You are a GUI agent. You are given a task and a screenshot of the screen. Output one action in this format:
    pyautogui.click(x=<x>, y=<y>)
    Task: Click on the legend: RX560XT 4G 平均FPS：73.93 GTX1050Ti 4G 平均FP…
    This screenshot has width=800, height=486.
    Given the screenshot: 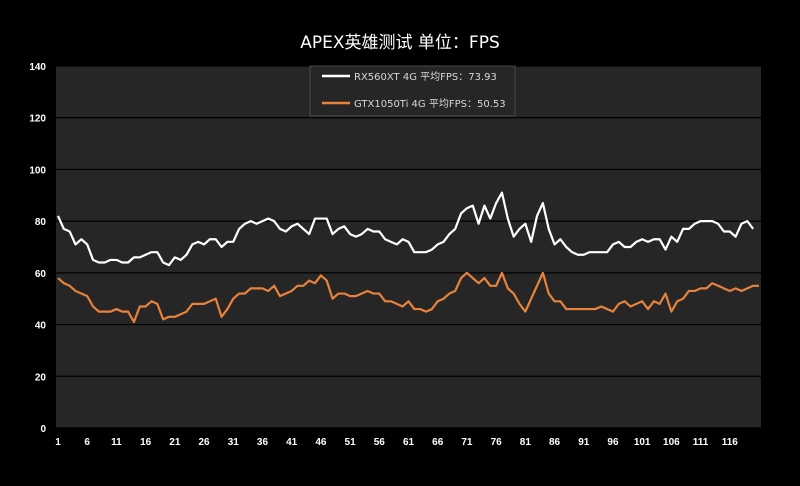 What is the action you would take?
    pyautogui.click(x=412, y=91)
    